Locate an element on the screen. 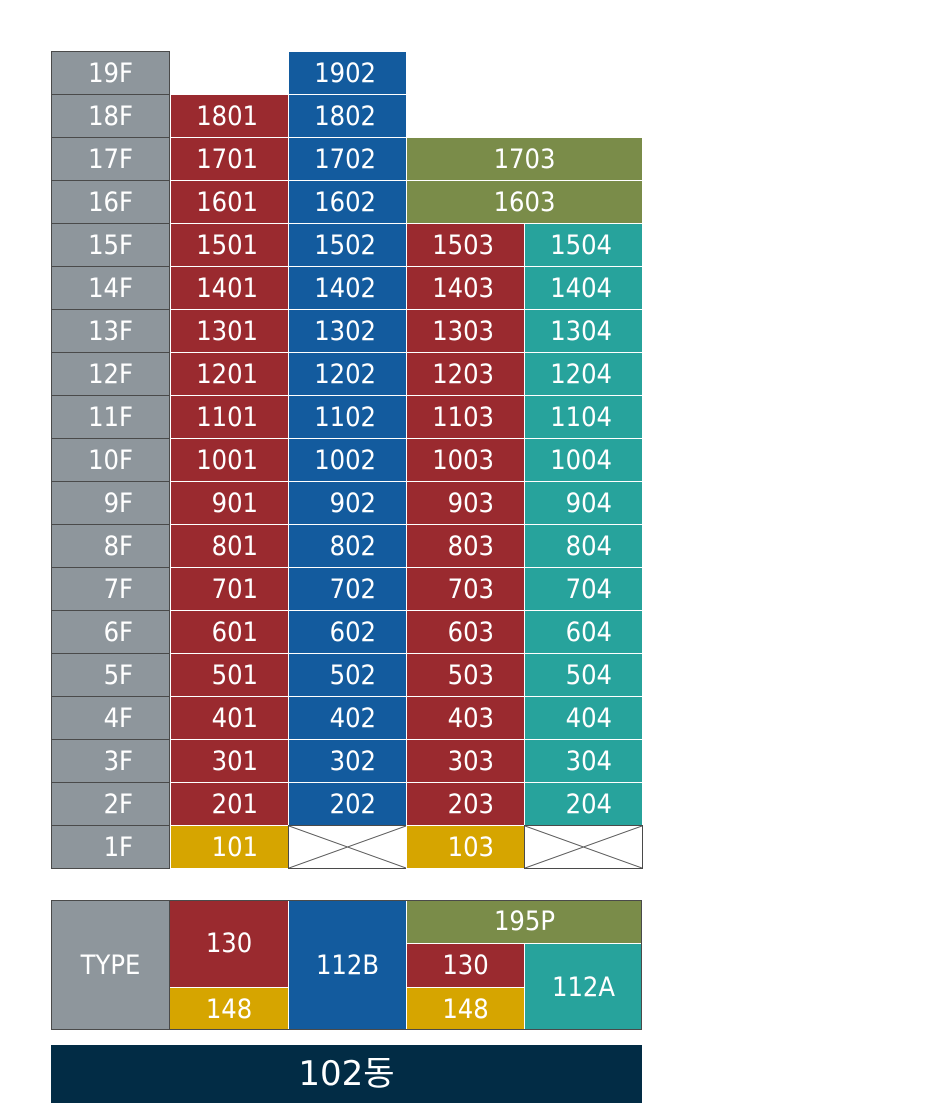 The height and width of the screenshot is (1111, 950). unit-number: 603 is located at coordinates (470, 632).